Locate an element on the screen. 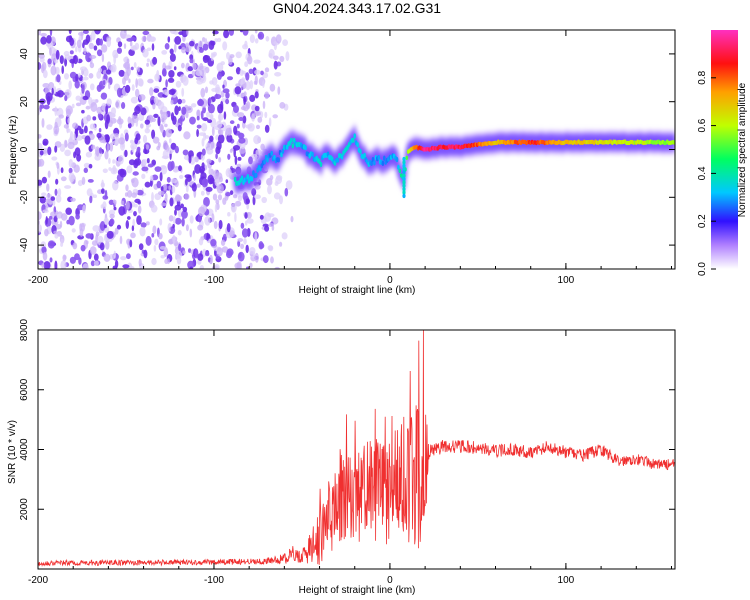 This screenshot has width=750, height=600. colorbar-label: Normalized spectral amplitude is located at coordinates (742, 149).